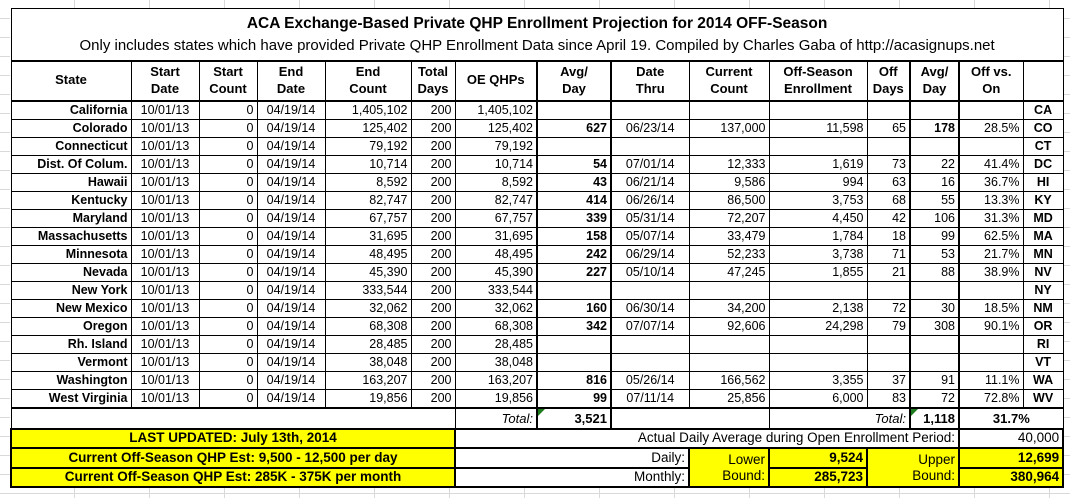 This screenshot has width=1070, height=498. I want to click on col-header-abbr, so click(1043, 81).